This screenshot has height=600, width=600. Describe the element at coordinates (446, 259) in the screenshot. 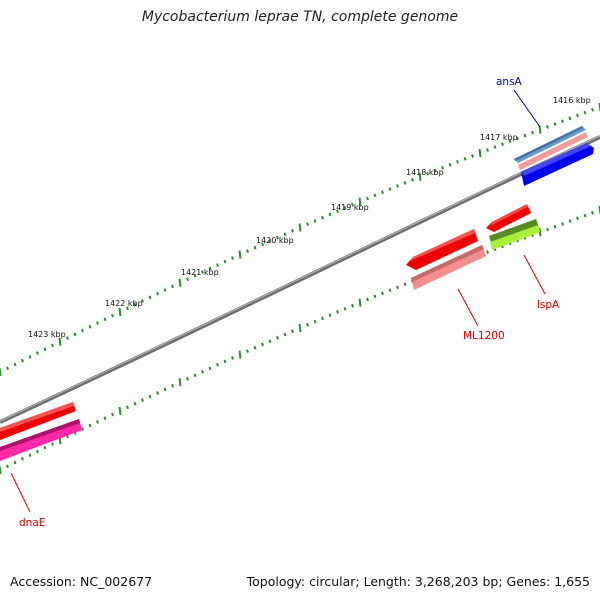

I see `gene-ML1200` at that location.